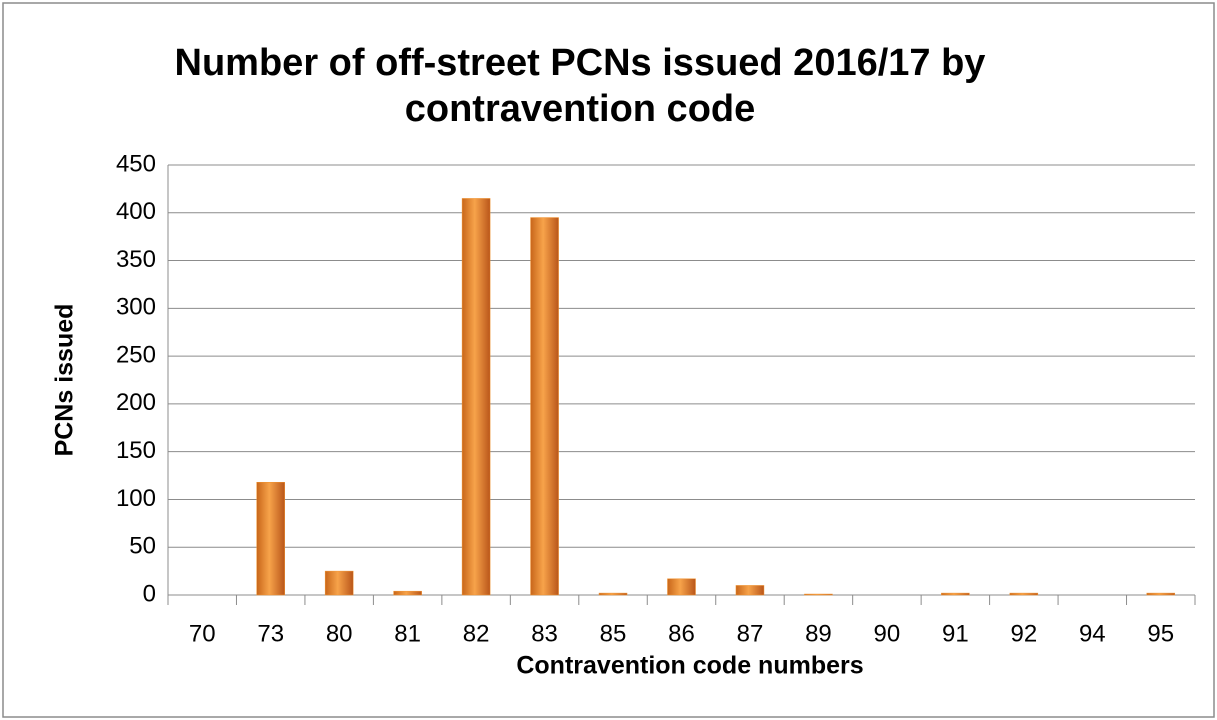 This screenshot has height=720, width=1217. I want to click on x-tick-label: 81, so click(407, 633).